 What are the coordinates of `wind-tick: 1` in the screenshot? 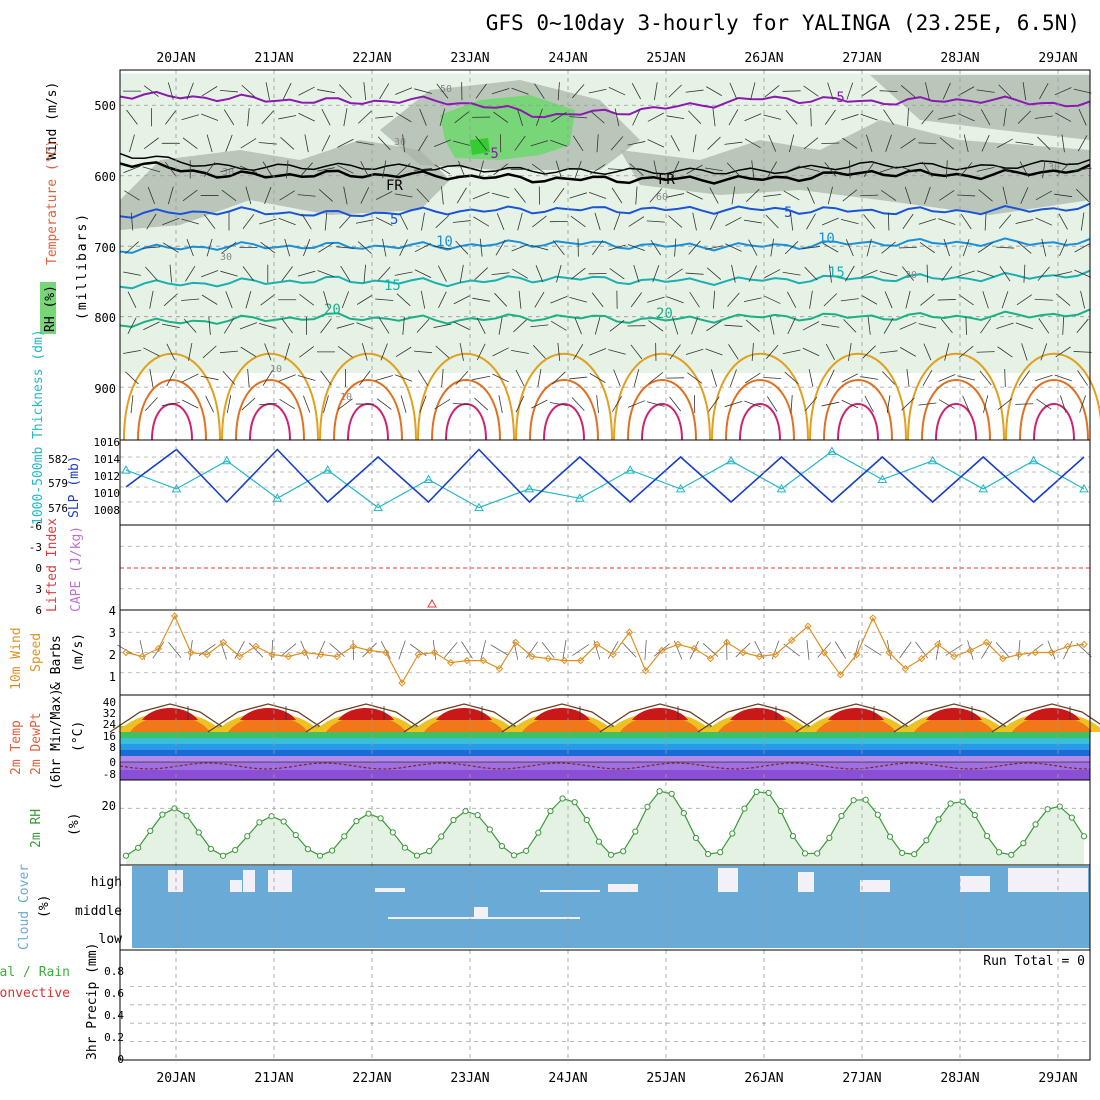 It's located at (112, 677).